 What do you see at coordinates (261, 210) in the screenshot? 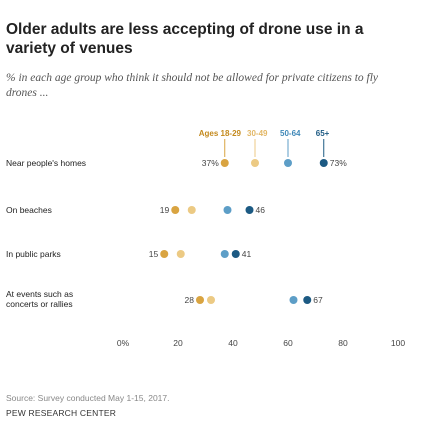
I see `value-label: 46` at bounding box center [261, 210].